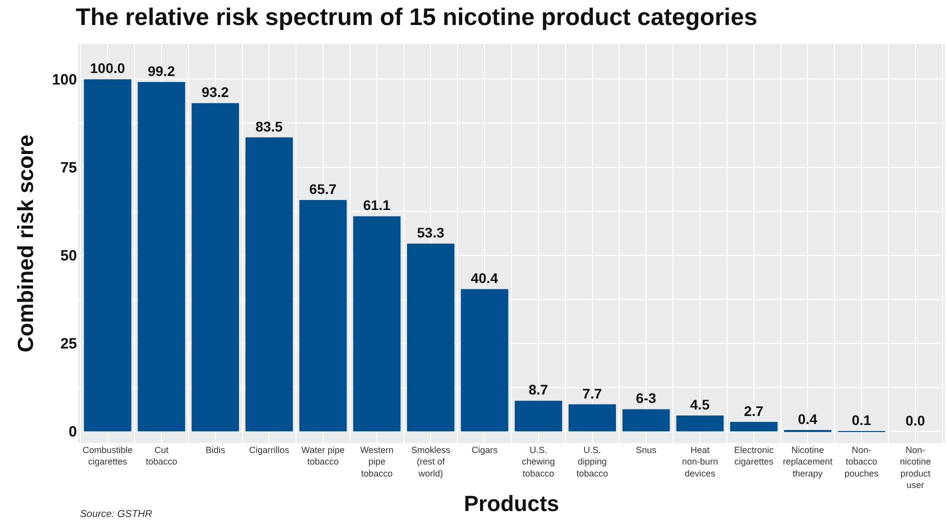 This screenshot has width=947, height=531. Describe the element at coordinates (431, 461) in the screenshot. I see `x-tick-label: Smokless (rest of world)` at that location.